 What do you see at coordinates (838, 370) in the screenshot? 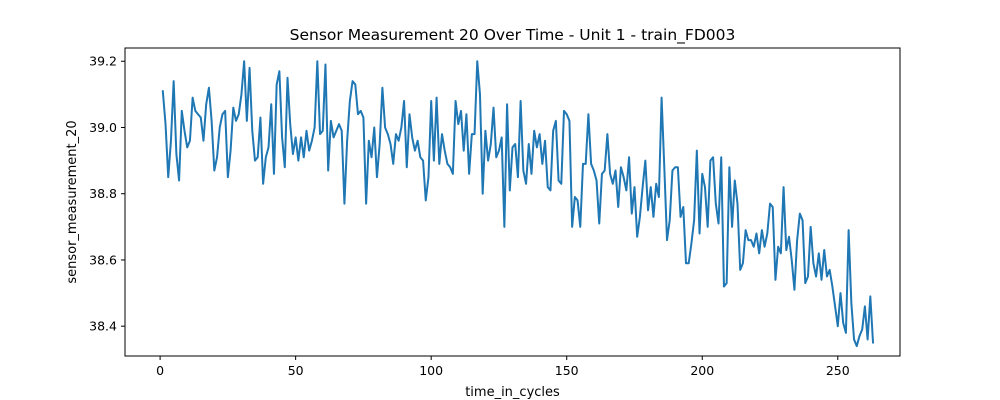
I see `x-tick-label: 250` at bounding box center [838, 370].